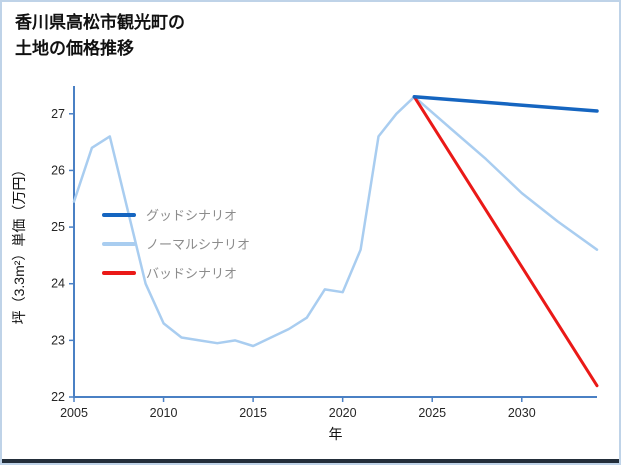 This screenshot has width=621, height=465. What do you see at coordinates (432, 413) in the screenshot?
I see `x-tick-label: 2025` at bounding box center [432, 413].